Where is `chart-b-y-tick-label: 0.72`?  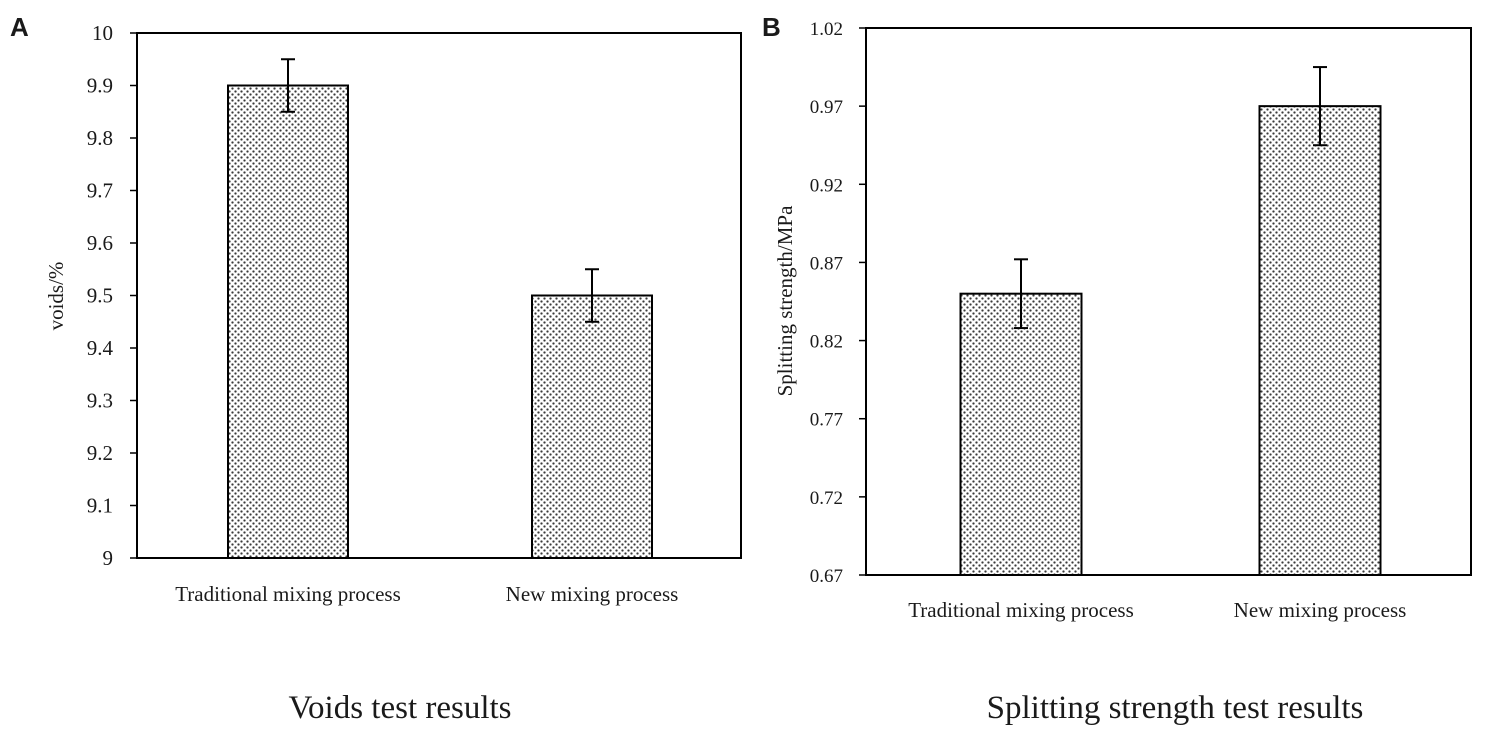 chart-b-y-tick-label: 0.72 is located at coordinates (826, 498).